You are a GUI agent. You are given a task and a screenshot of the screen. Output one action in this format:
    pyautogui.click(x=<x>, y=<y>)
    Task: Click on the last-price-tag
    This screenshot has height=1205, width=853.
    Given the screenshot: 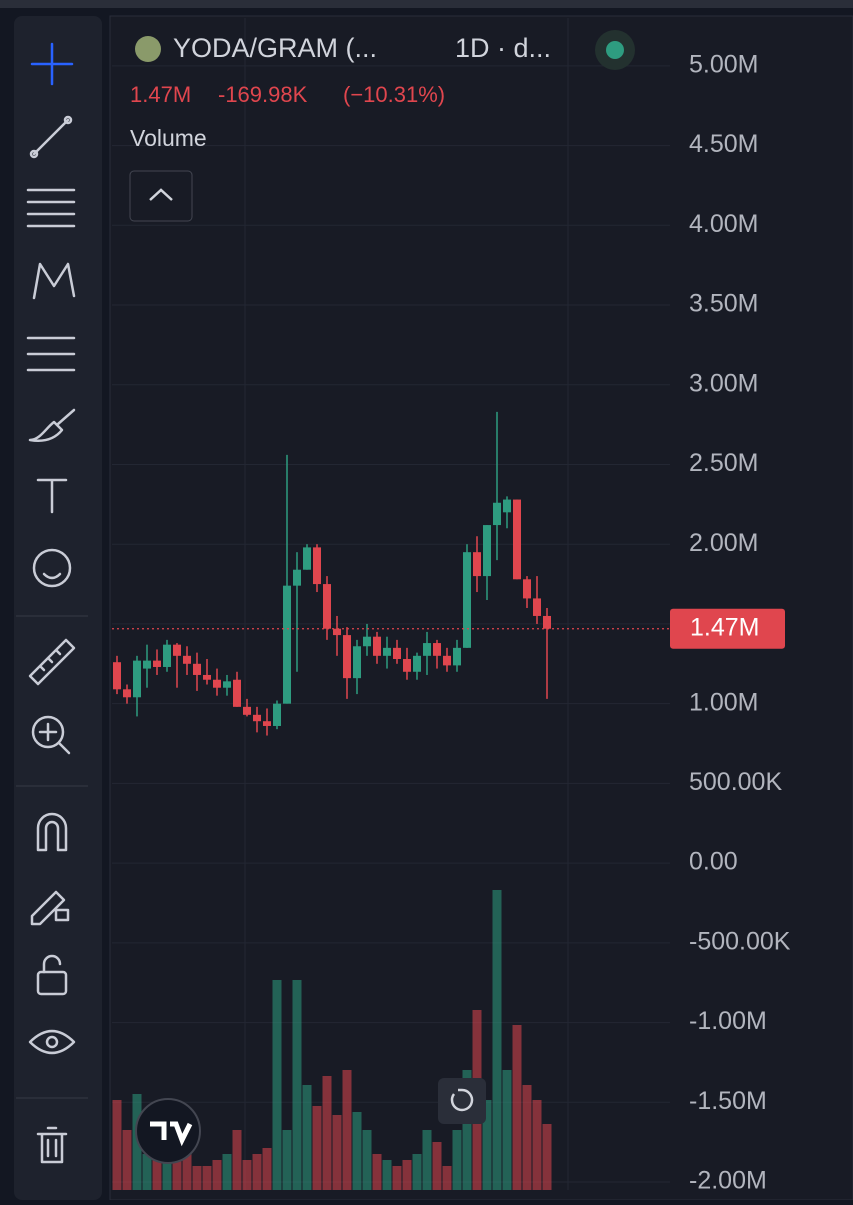 What is the action you would take?
    pyautogui.click(x=727, y=628)
    